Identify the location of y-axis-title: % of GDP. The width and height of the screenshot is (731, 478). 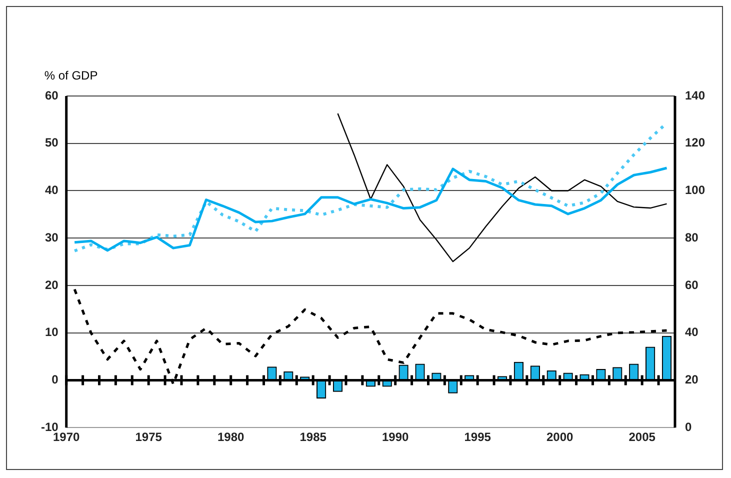
(71, 75).